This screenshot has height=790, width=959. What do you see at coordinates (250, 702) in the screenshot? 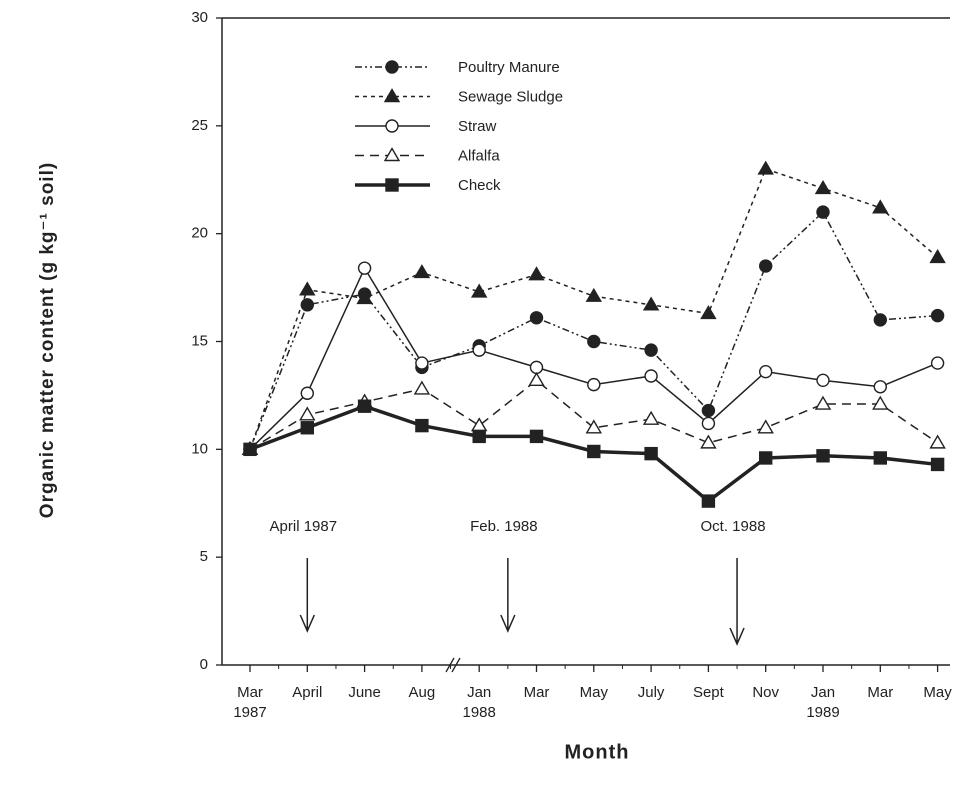
I see `x-tick-label: Mar 1987` at bounding box center [250, 702].